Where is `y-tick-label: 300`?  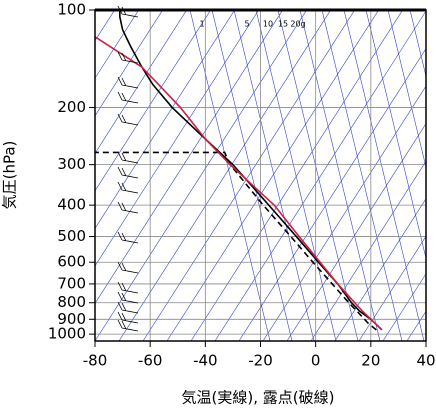
y-tick-label: 300 is located at coordinates (71, 164).